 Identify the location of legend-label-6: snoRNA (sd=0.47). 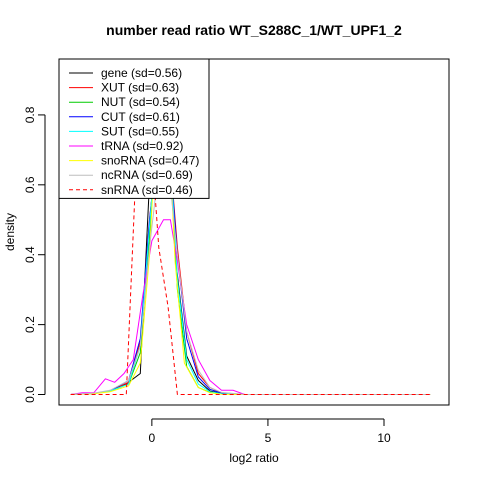
(150, 161).